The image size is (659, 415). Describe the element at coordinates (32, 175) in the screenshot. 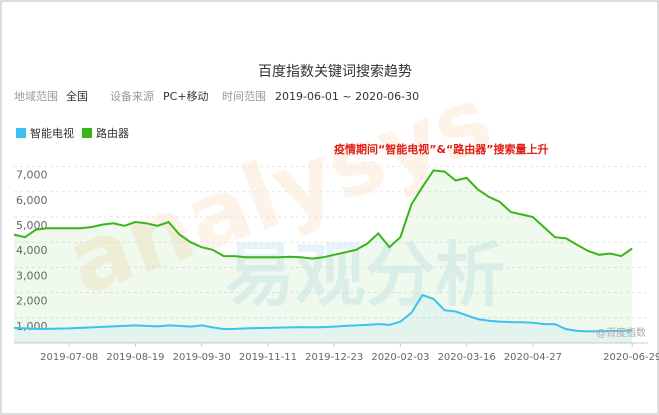

I see `y-tick-label: 7,000` at that location.